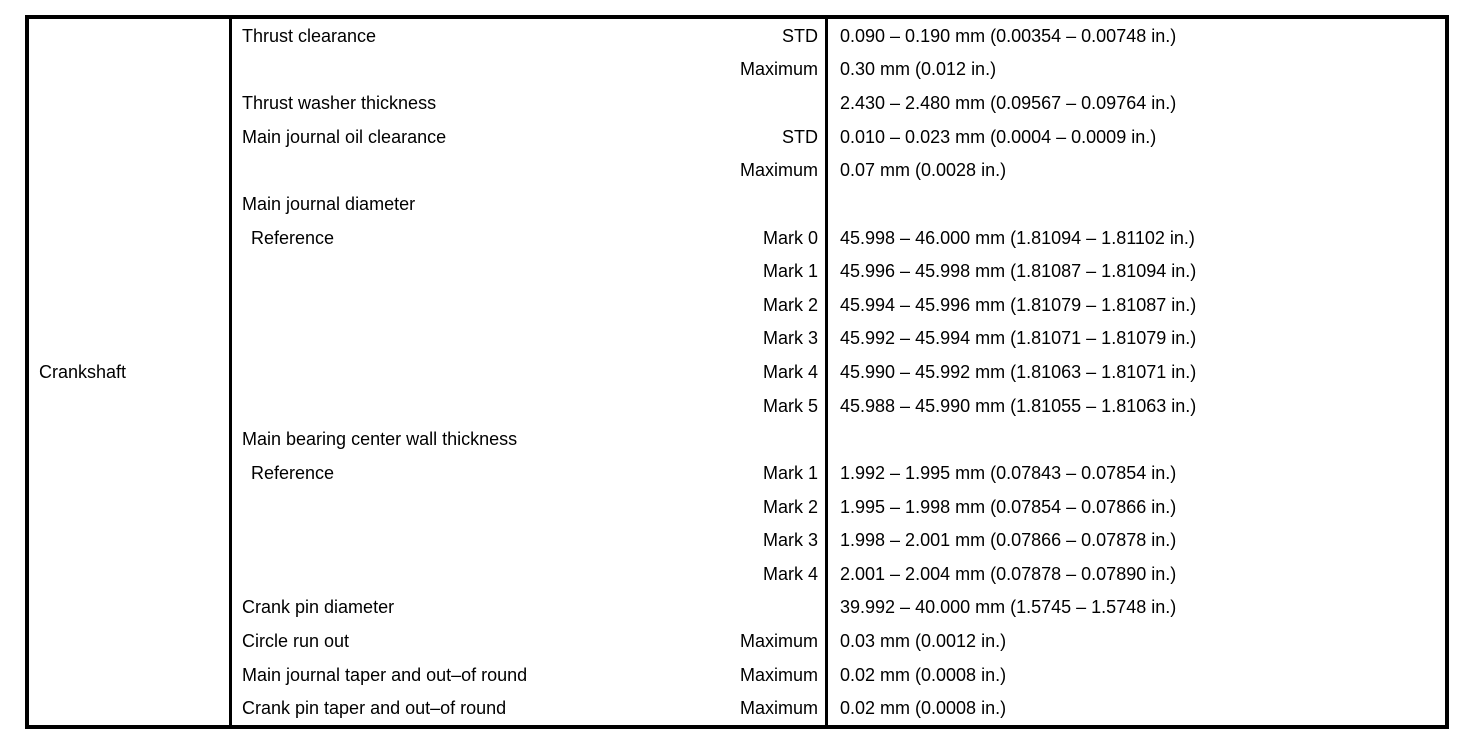 The image size is (1472, 744). Describe the element at coordinates (528, 709) in the screenshot. I see `spec-row: Crank pin taper and out–of round Maximum` at that location.